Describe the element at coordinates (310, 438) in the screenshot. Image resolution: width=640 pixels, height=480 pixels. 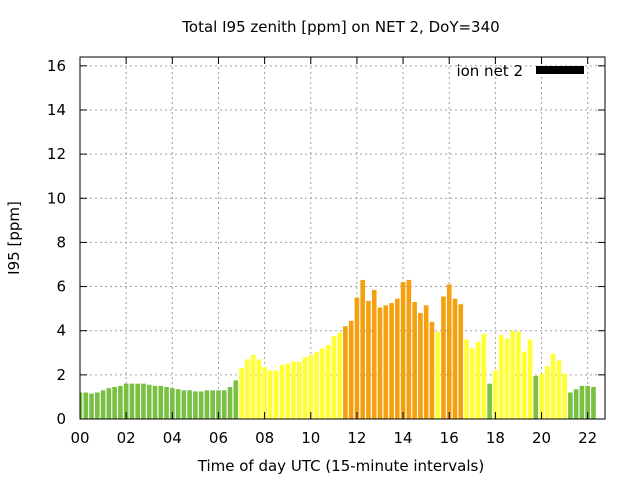
I see `x-tick-label: 10` at that location.